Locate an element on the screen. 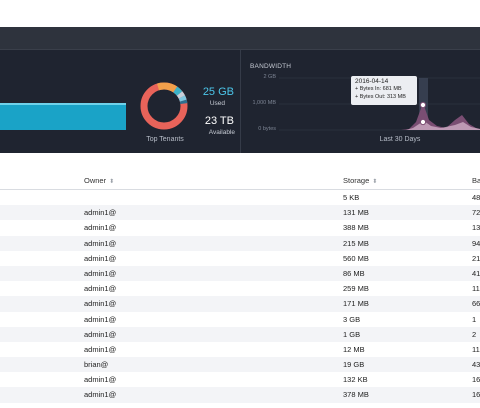  storage-cell: 259 MB is located at coordinates (356, 289).